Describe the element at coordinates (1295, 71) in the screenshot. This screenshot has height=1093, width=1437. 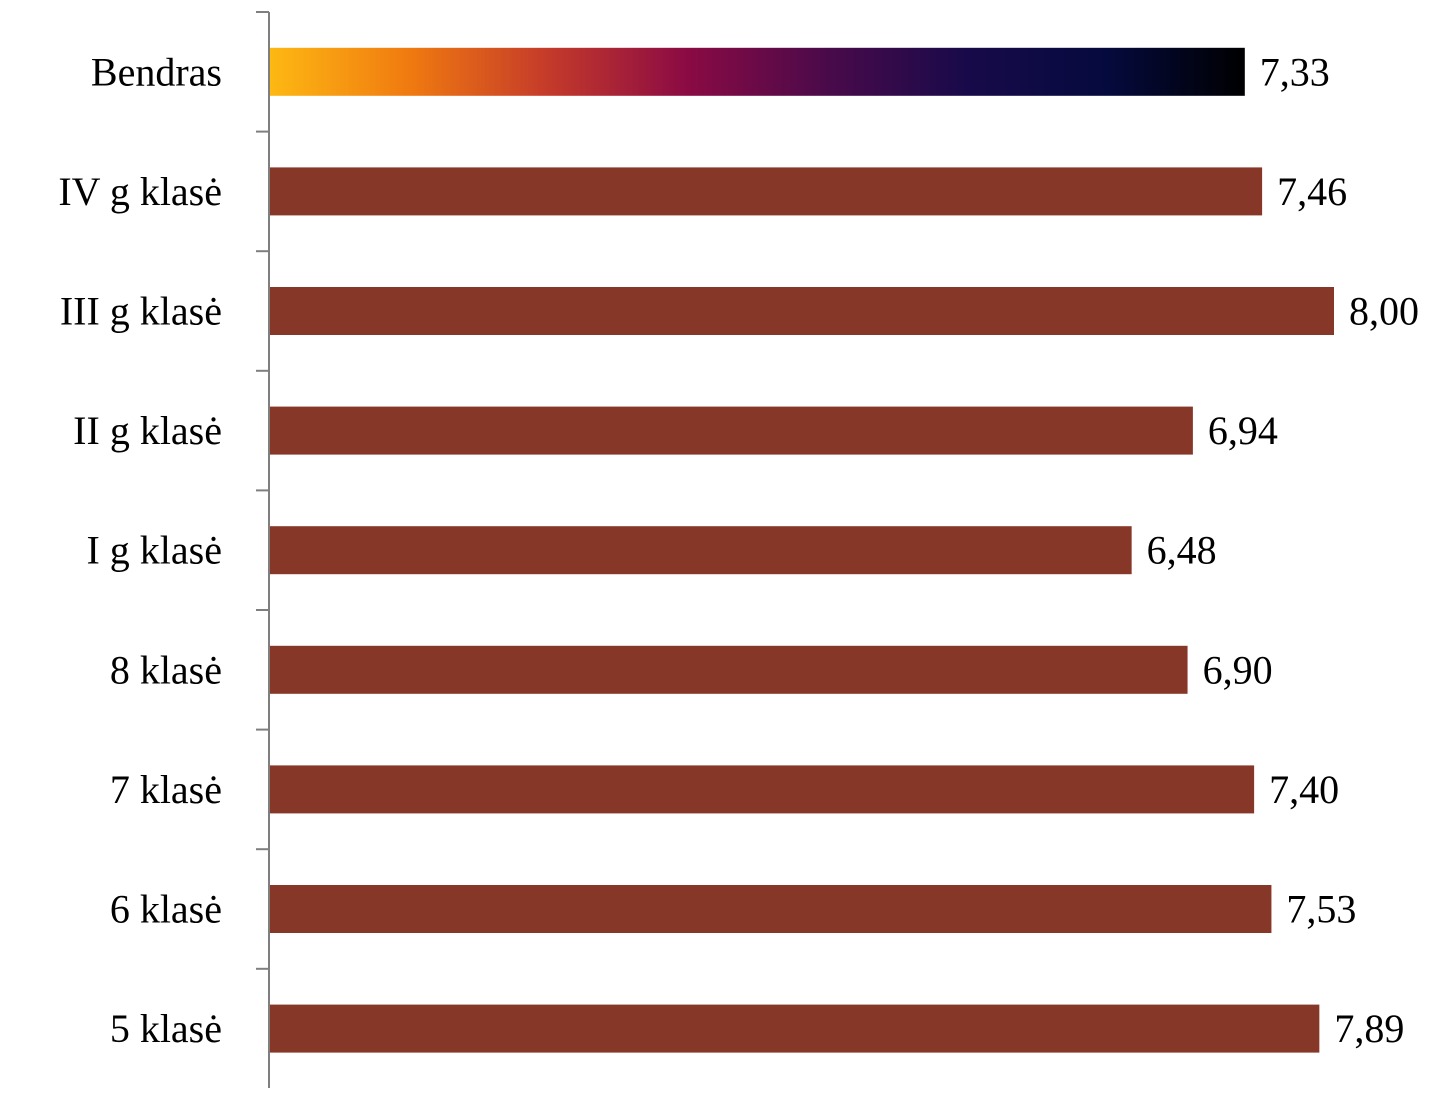
I see `value-label: 7,33` at that location.